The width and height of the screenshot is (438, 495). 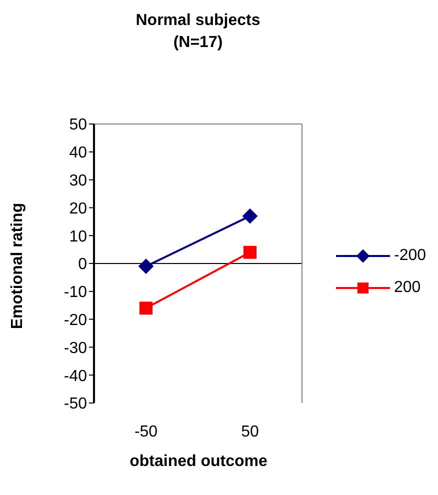 What do you see at coordinates (76, 320) in the screenshot?
I see `y-tick-label: -20` at bounding box center [76, 320].